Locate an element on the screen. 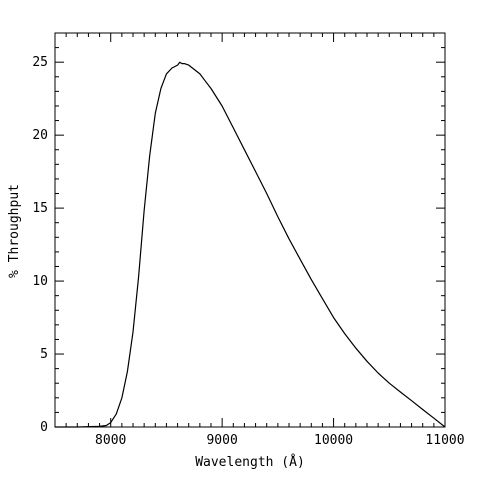 The width and height of the screenshot is (477, 482). y-tick-label: 20 is located at coordinates (40, 135).